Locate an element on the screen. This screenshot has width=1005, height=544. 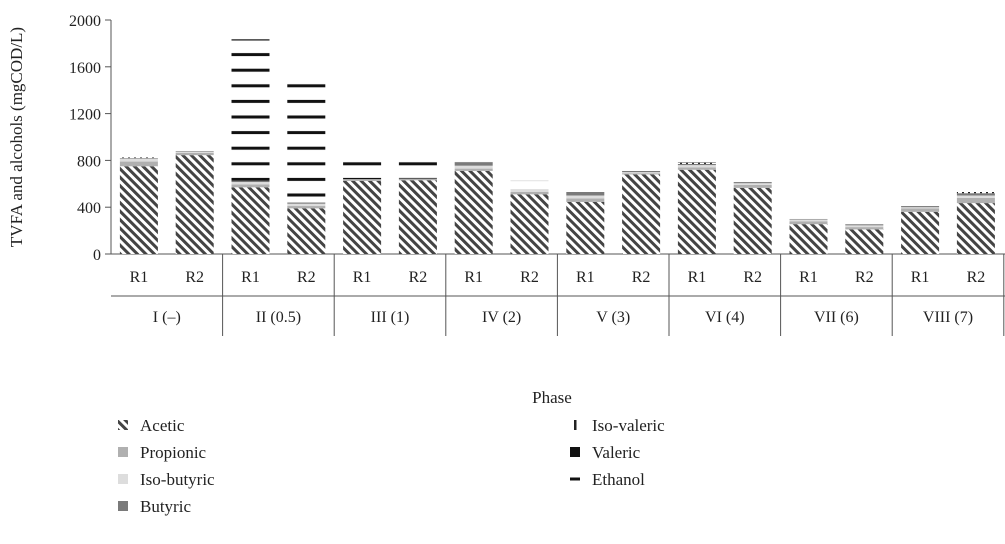
x-category-labels: R1 R2 R1 R2 R1 R2 R1 R2 R1 R2 R1 R2 R1 R2 R1 R2 is located at coordinates (558, 277).